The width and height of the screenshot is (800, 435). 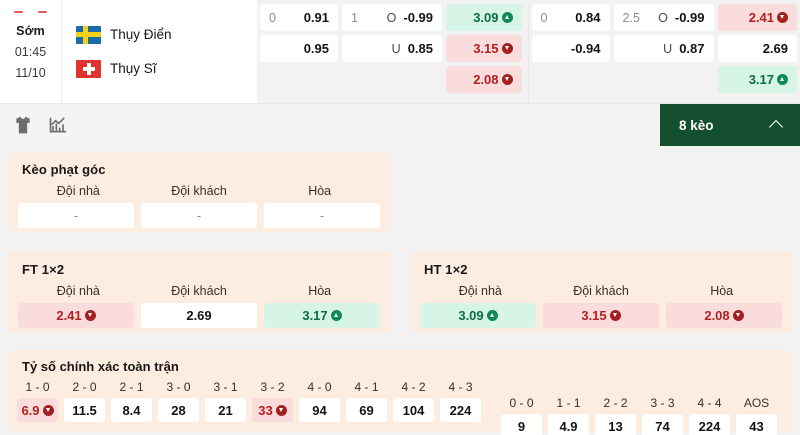 I want to click on score-label: 0 - 0, so click(x=521, y=403).